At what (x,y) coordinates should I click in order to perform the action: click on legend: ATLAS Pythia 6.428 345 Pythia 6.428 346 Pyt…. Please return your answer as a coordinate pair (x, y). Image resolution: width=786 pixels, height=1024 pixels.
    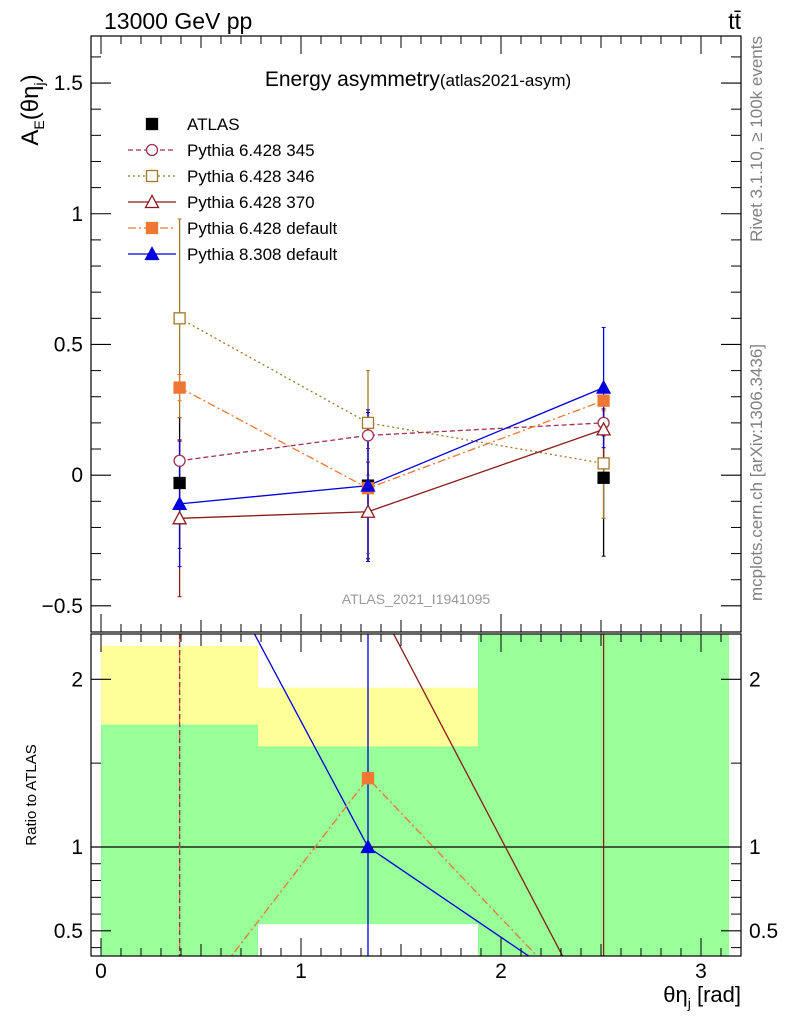
    Looking at the image, I should click on (233, 189).